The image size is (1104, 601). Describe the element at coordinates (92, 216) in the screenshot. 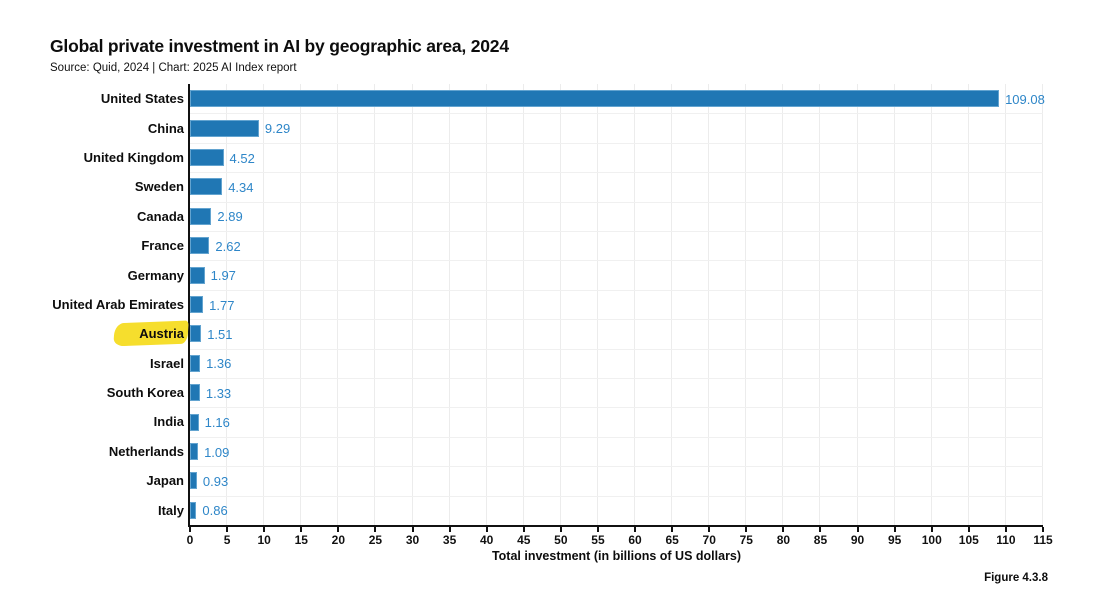

I see `category-row-canada: Canada` at that location.